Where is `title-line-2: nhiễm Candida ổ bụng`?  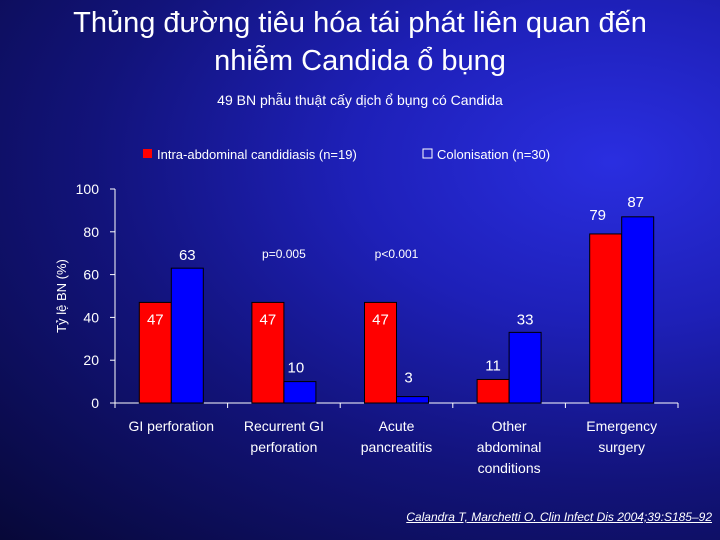 title-line-2: nhiễm Candida ổ bụng is located at coordinates (360, 61).